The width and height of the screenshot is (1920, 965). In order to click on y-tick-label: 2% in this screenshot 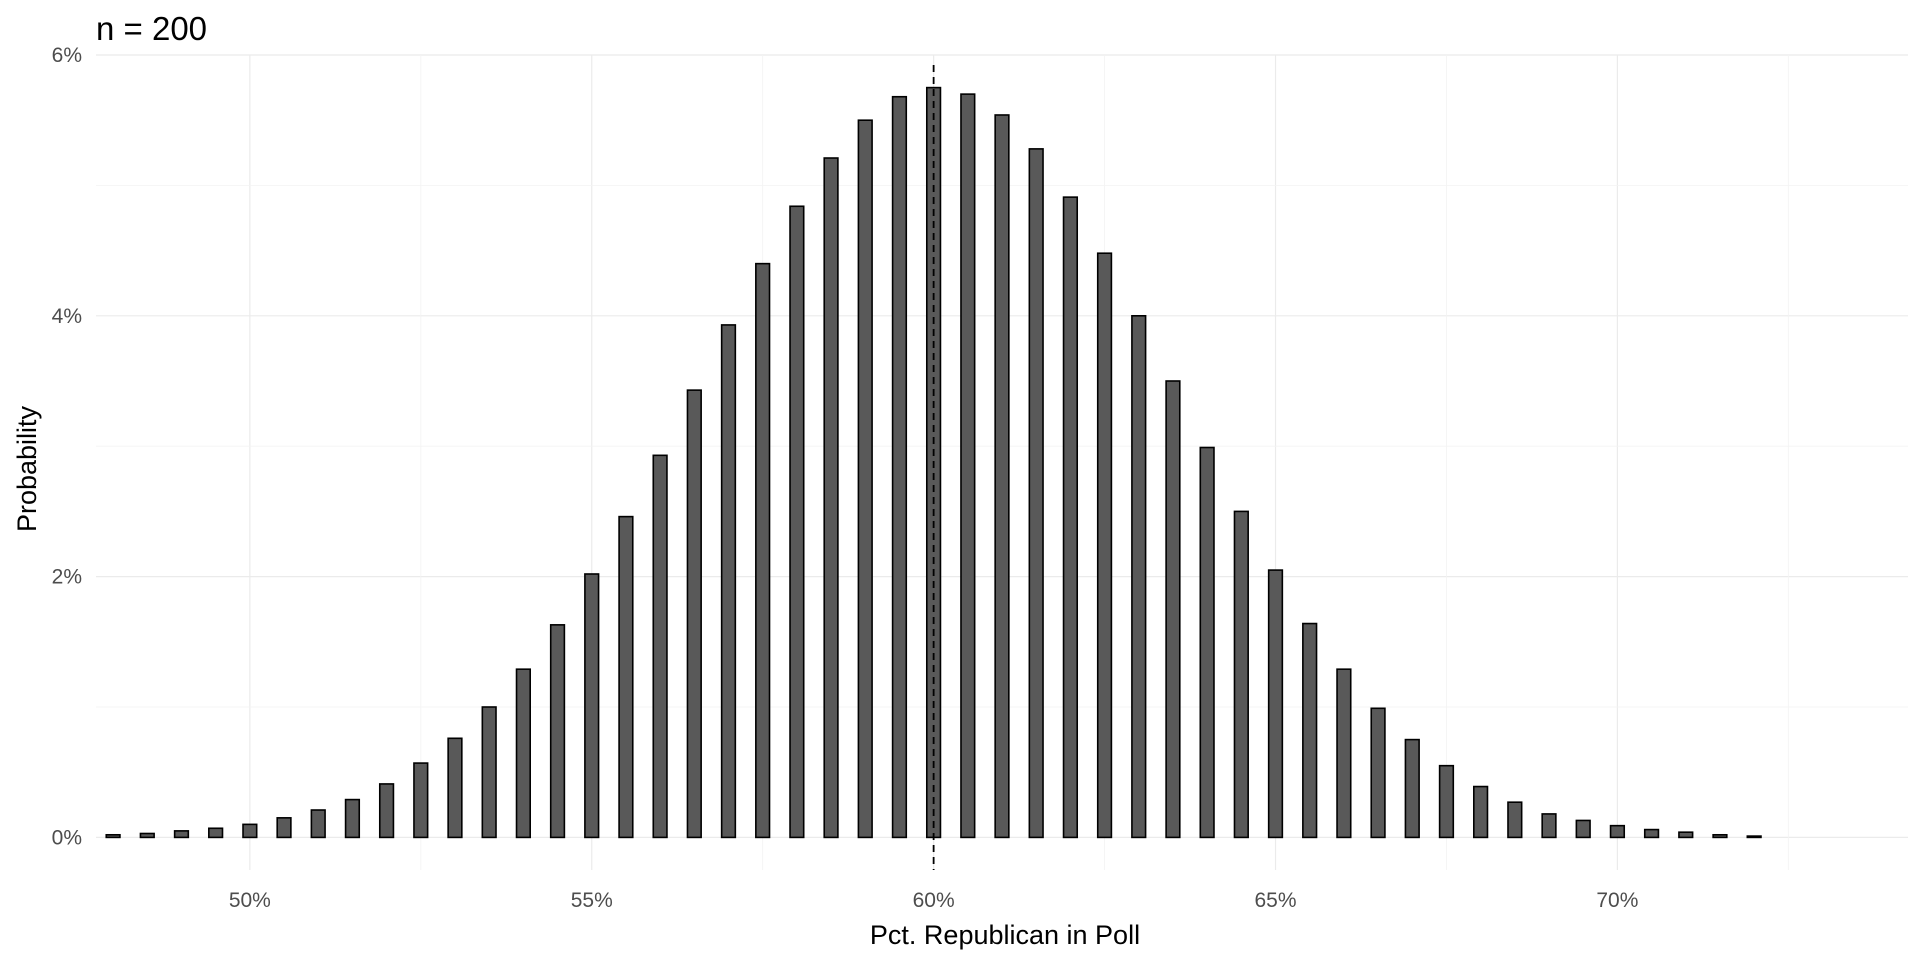, I will do `click(67, 577)`.